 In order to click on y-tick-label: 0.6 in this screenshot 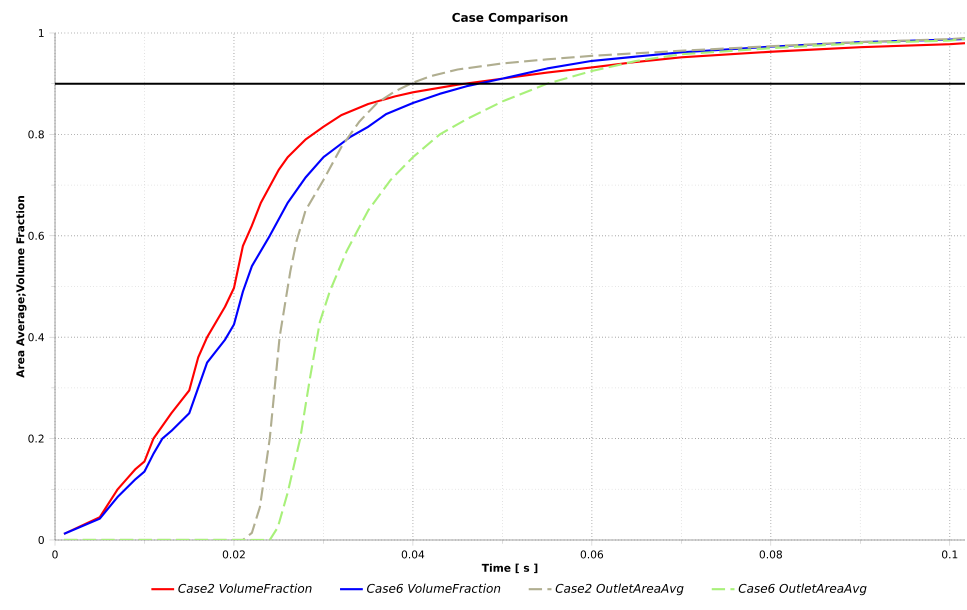, I will do `click(36, 236)`.